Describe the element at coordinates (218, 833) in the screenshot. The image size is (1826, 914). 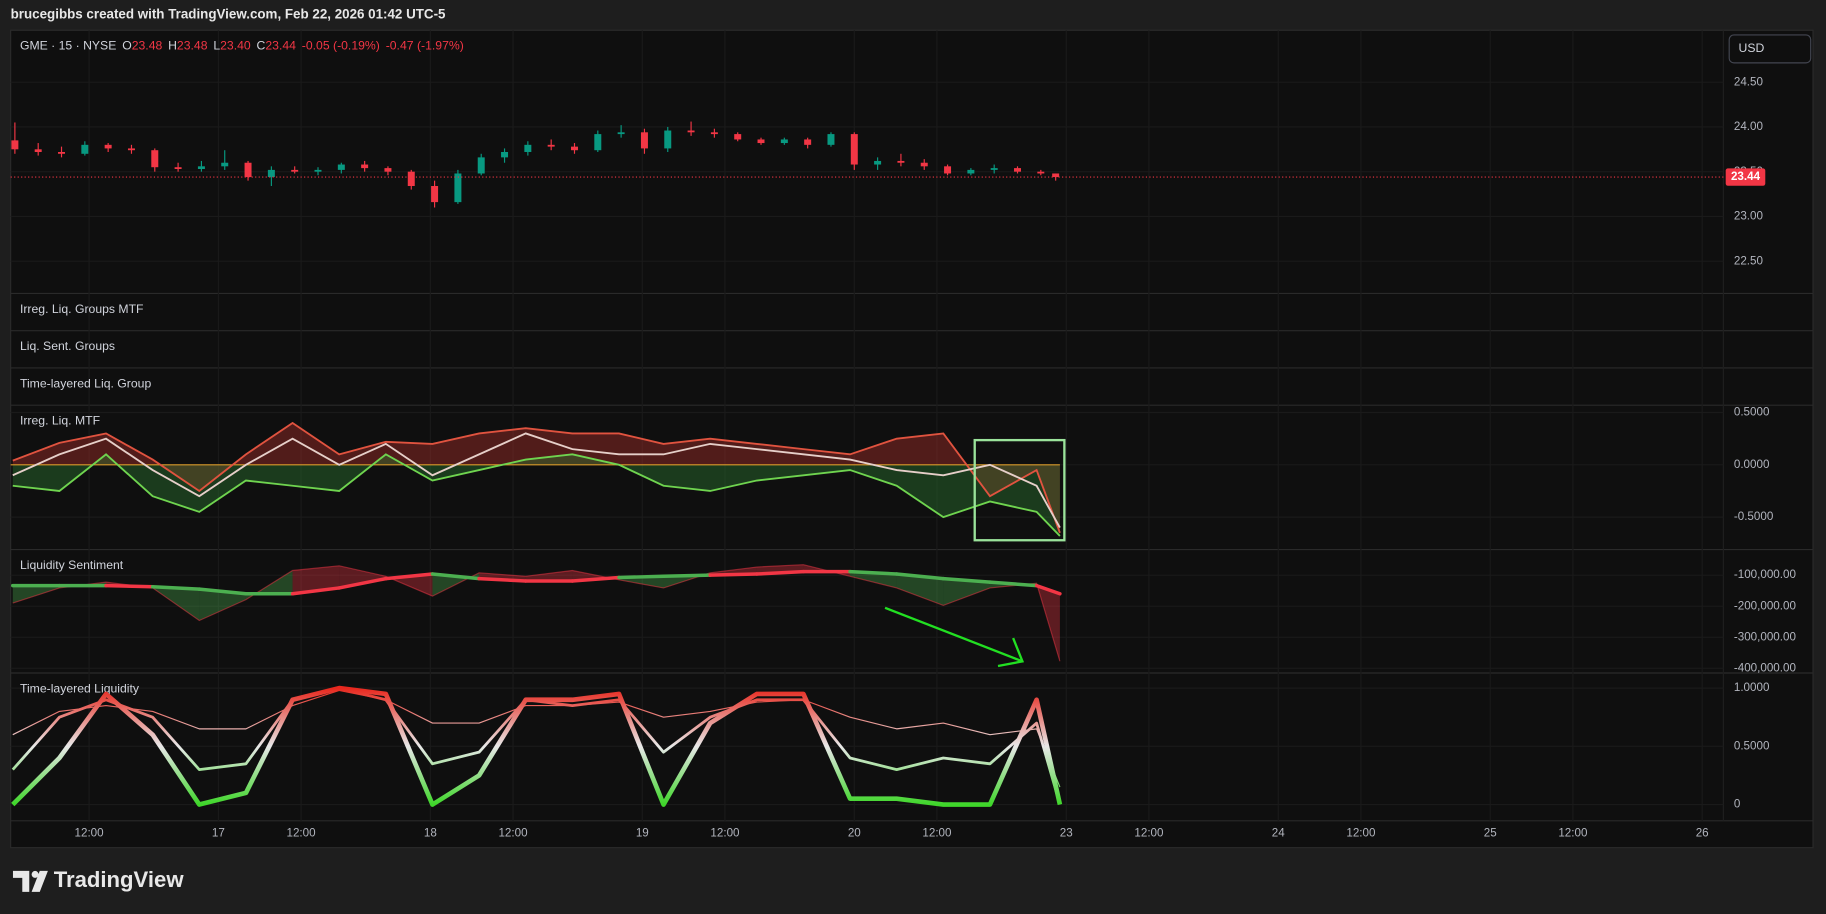
I see `x-tick-label: 17` at that location.